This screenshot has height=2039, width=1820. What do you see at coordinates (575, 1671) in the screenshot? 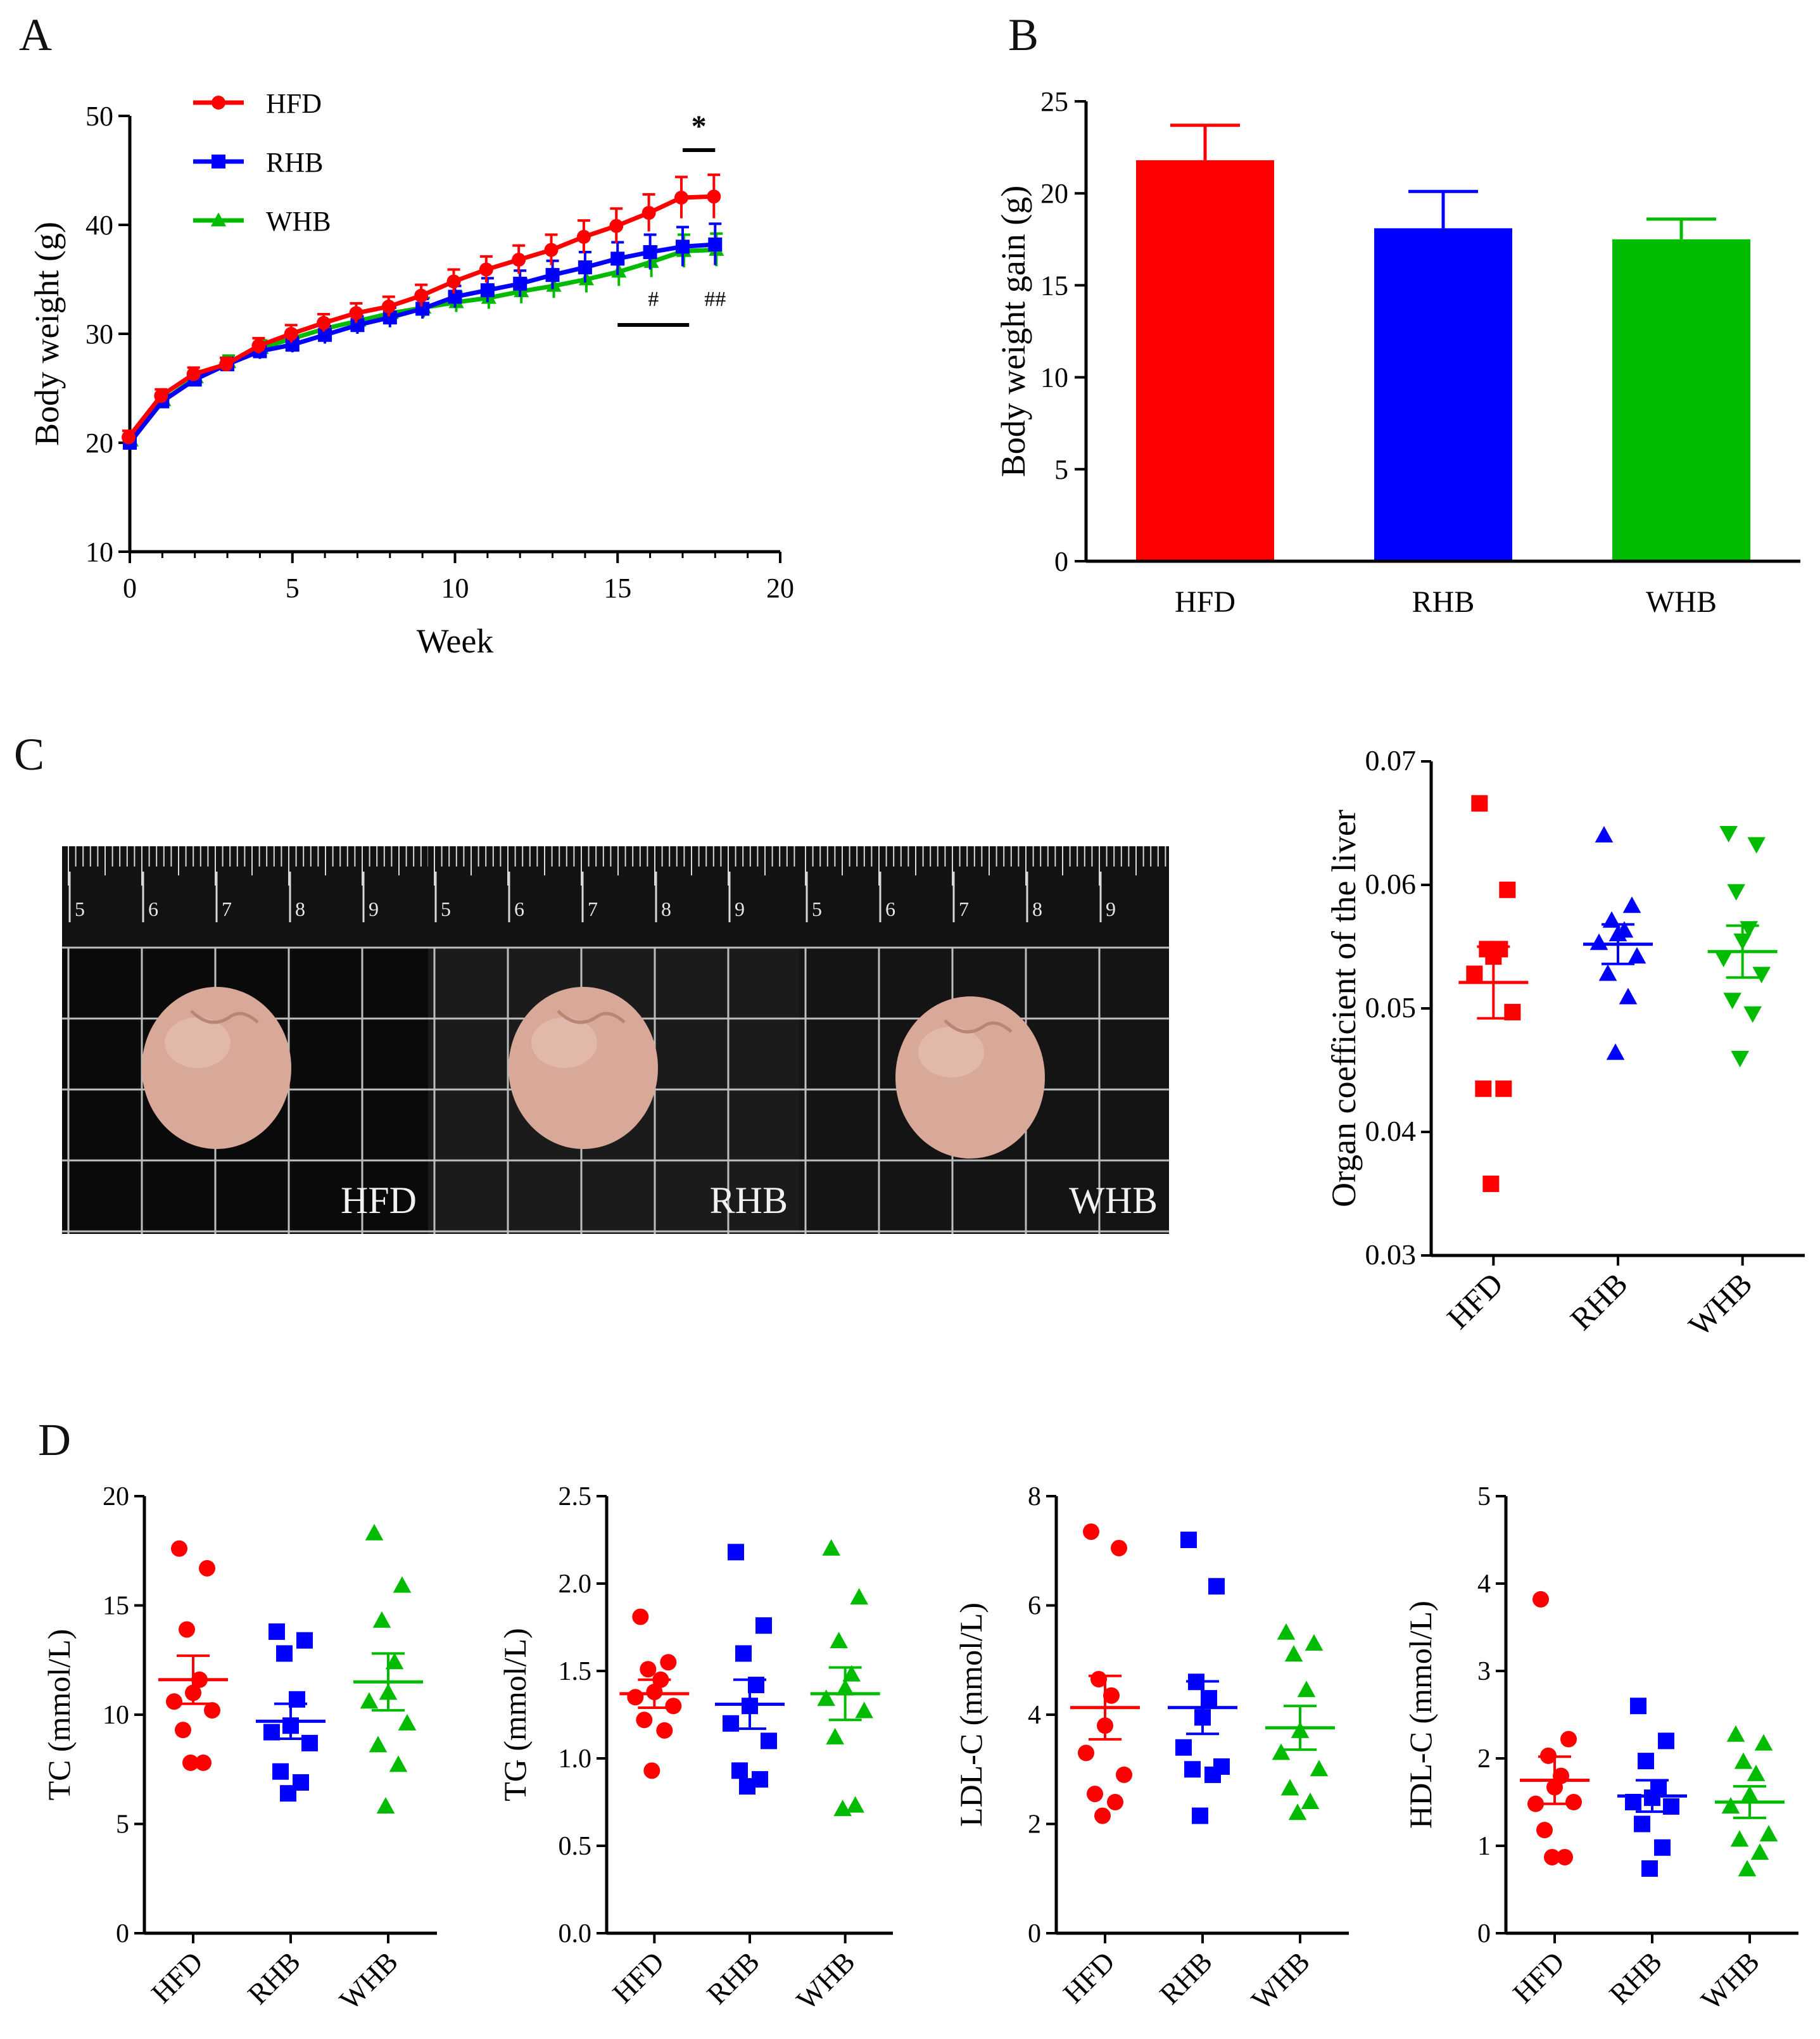
I see `y-tick-label: 1.5` at bounding box center [575, 1671].